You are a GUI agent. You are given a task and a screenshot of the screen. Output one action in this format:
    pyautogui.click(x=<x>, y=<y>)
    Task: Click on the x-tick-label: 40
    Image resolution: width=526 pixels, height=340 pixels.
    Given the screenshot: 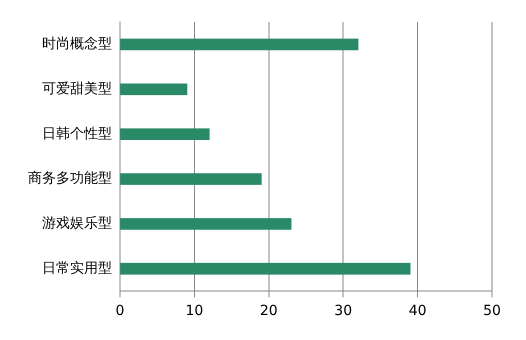 What is the action you would take?
    pyautogui.click(x=417, y=311)
    